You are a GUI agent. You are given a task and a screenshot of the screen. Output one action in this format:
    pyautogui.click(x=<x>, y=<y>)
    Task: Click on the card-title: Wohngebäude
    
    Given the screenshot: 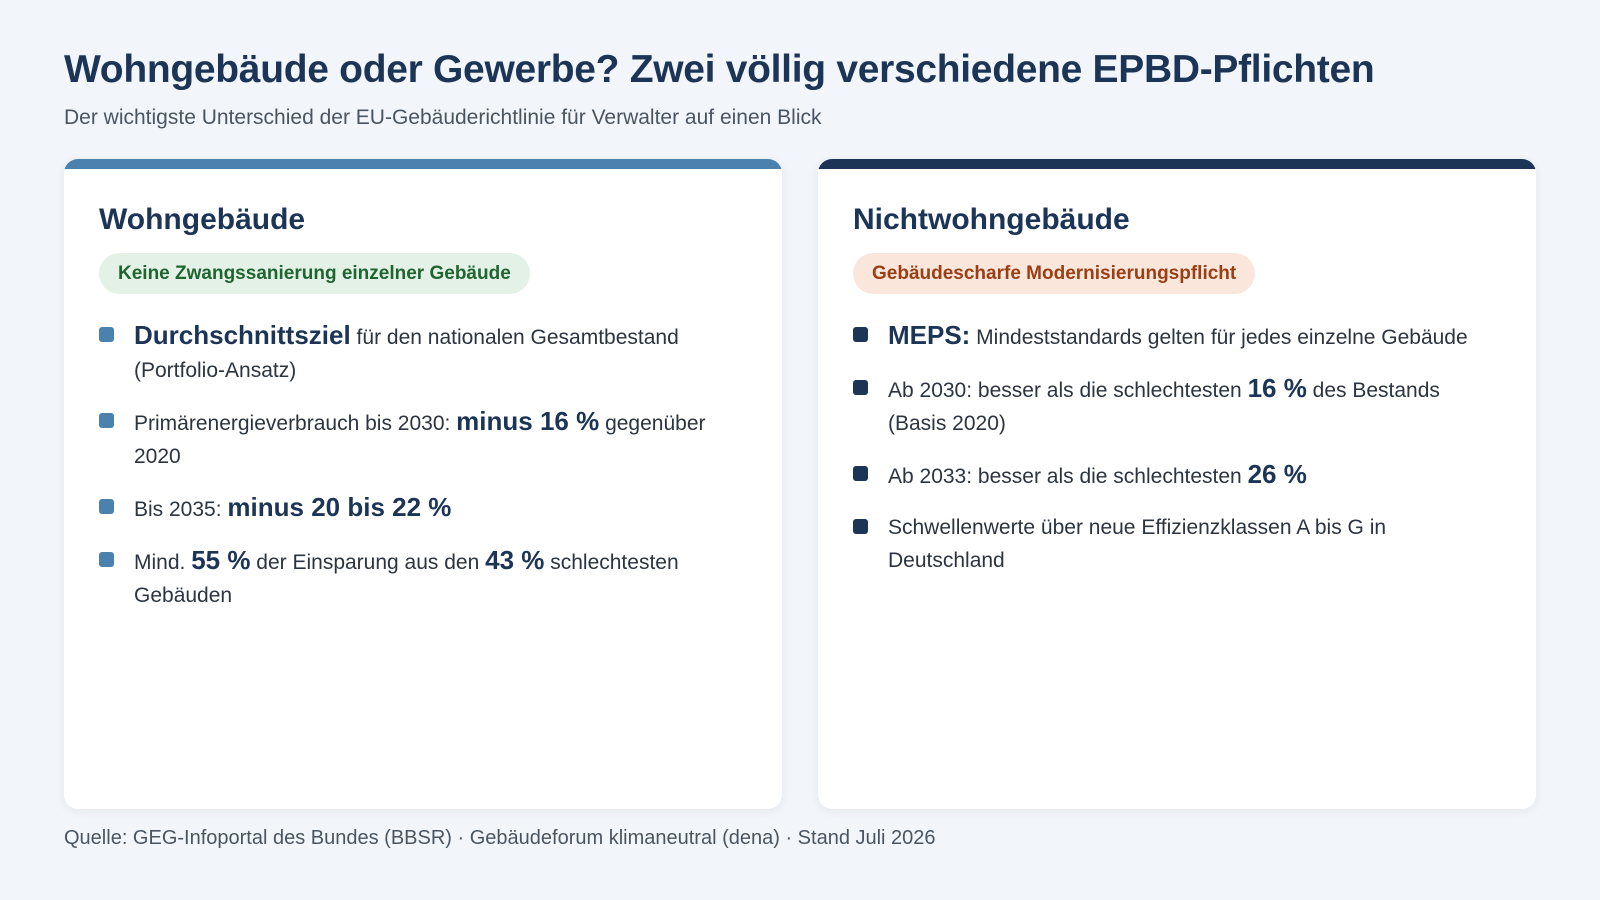 What is the action you would take?
    pyautogui.click(x=202, y=219)
    